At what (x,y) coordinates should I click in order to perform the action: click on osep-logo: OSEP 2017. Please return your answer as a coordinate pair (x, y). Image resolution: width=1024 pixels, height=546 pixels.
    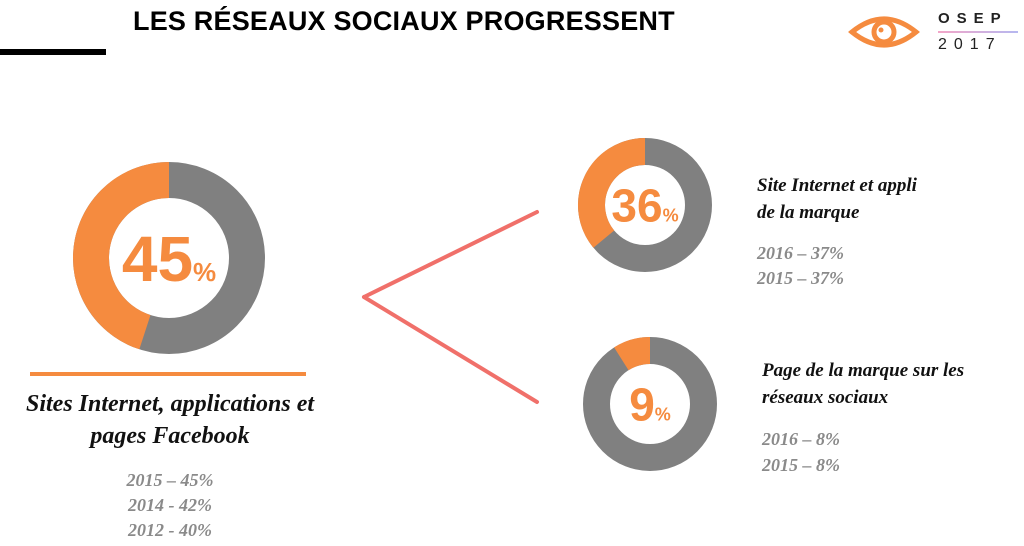
    Looking at the image, I should click on (933, 33).